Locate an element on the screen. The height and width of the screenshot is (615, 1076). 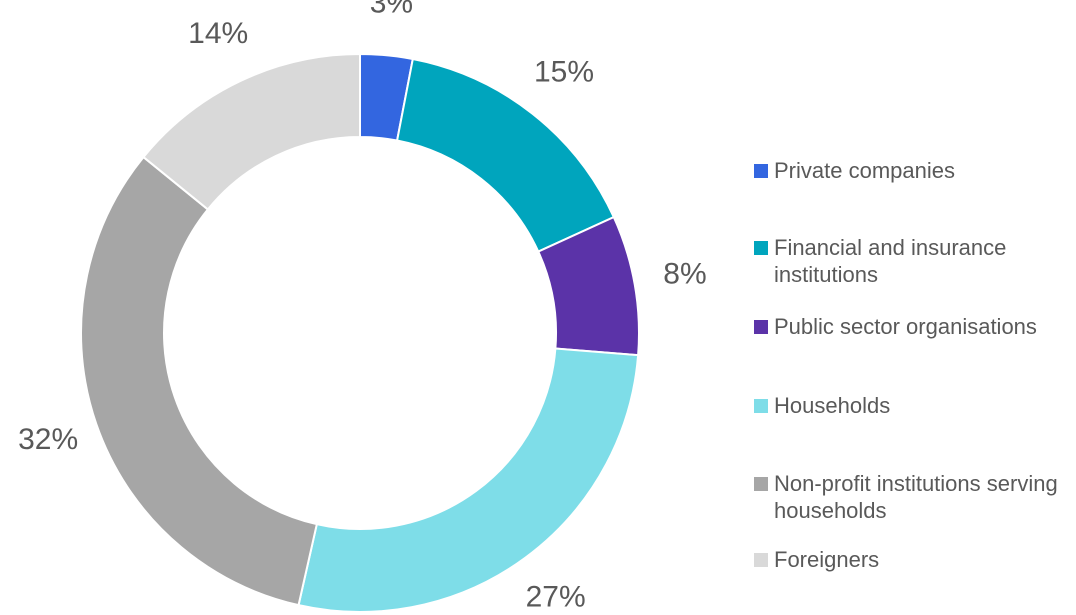
legend-label: Public sector organisations is located at coordinates (905, 326).